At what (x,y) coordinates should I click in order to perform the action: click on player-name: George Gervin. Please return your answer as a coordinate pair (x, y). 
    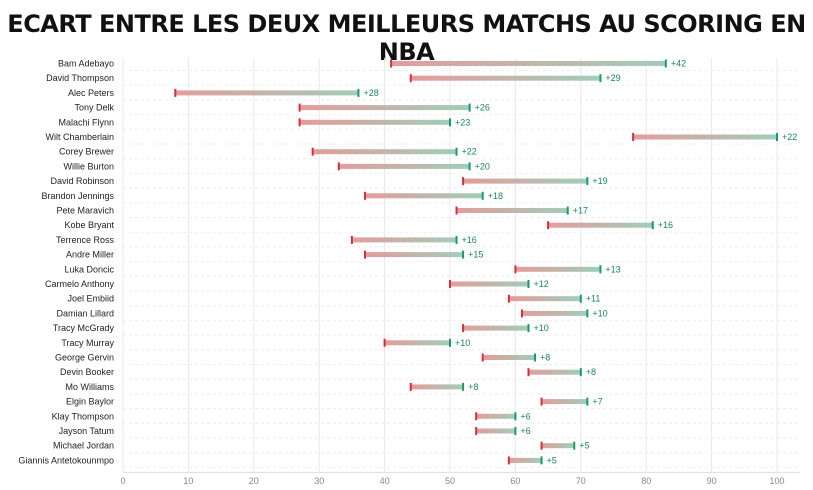
    Looking at the image, I should click on (84, 358).